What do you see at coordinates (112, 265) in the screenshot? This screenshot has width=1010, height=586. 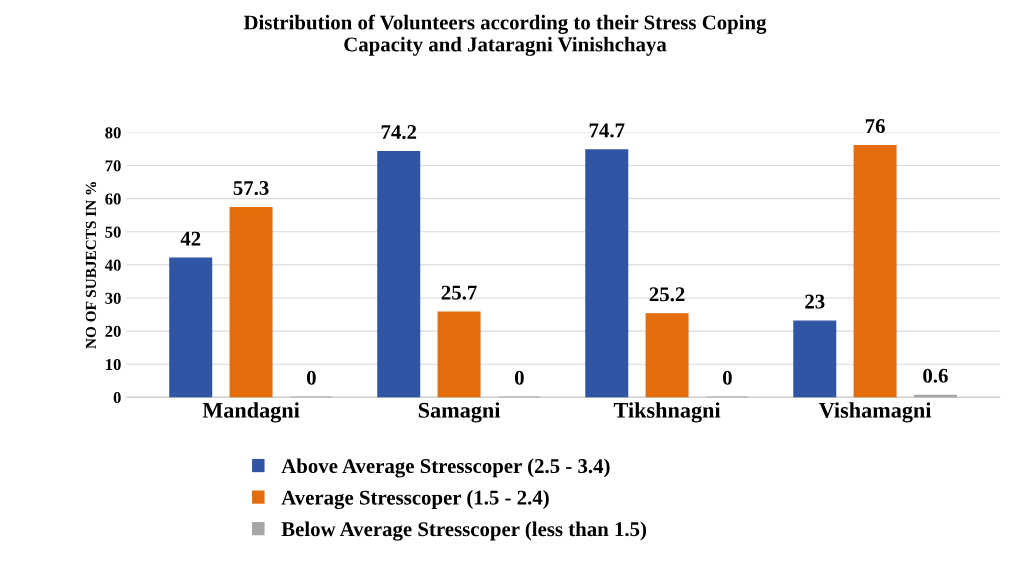 I see `y-tick-label: 40` at bounding box center [112, 265].